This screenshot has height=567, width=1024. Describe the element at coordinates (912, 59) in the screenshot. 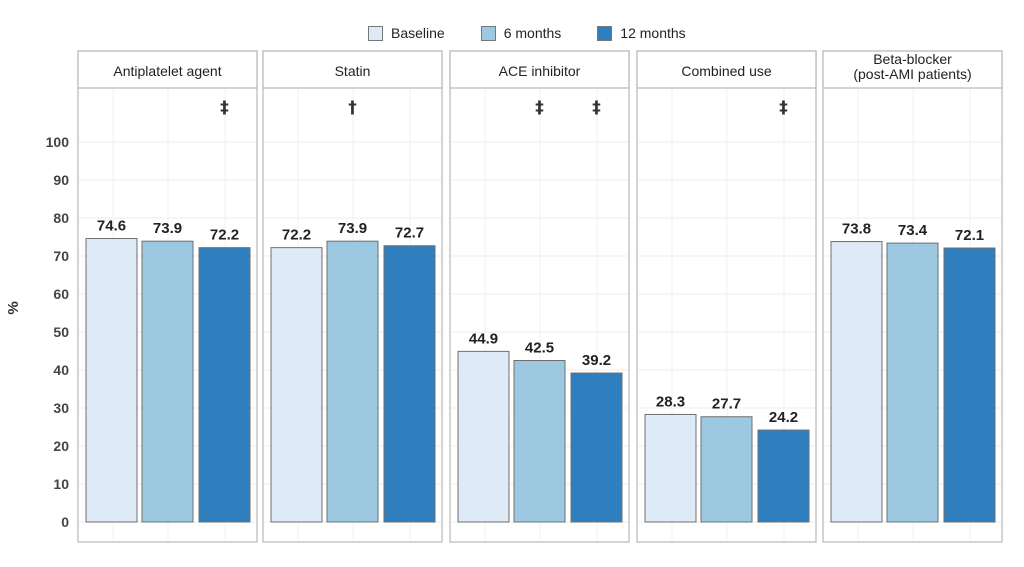

I see `panel-title: Beta-blocker` at that location.